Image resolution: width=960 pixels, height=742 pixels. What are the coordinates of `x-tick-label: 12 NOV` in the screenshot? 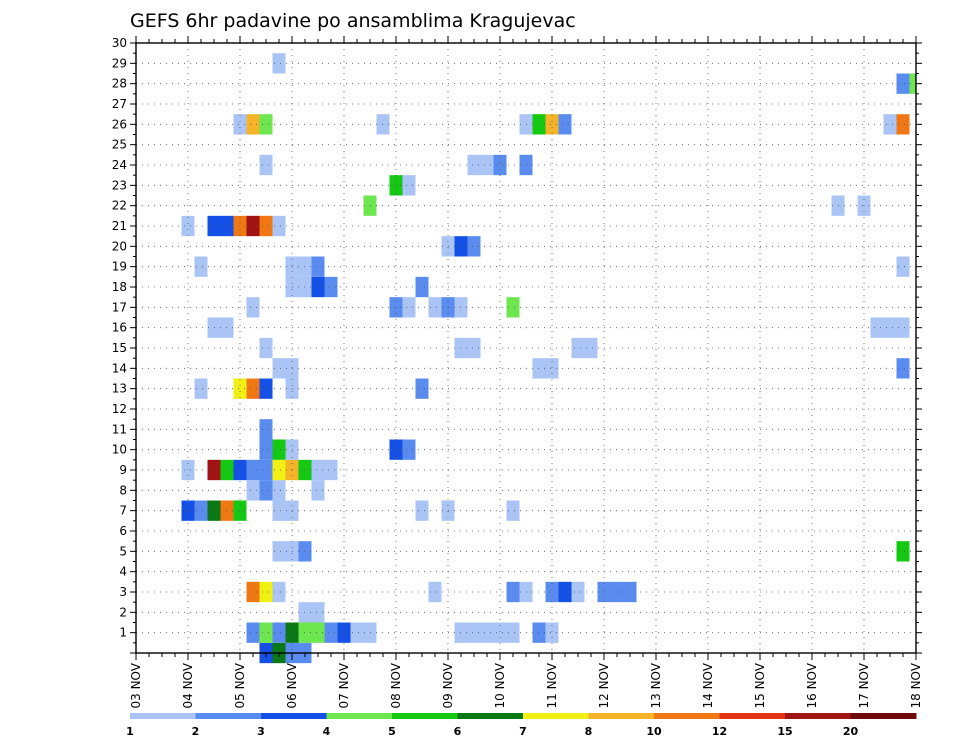 It's located at (604, 685).